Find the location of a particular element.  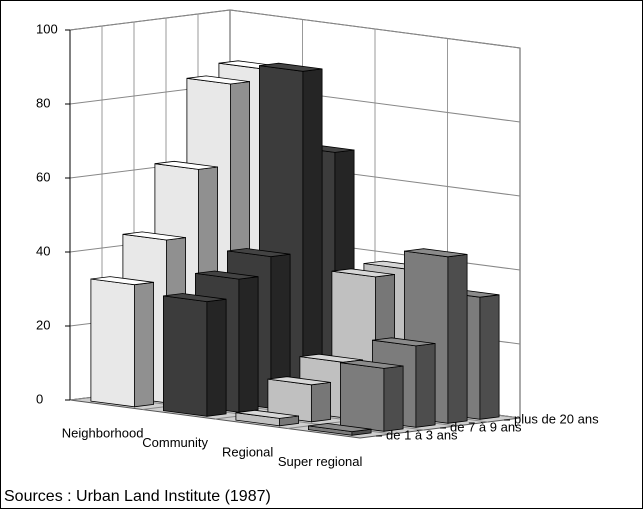

y-tick-label: 80 is located at coordinates (43, 102).